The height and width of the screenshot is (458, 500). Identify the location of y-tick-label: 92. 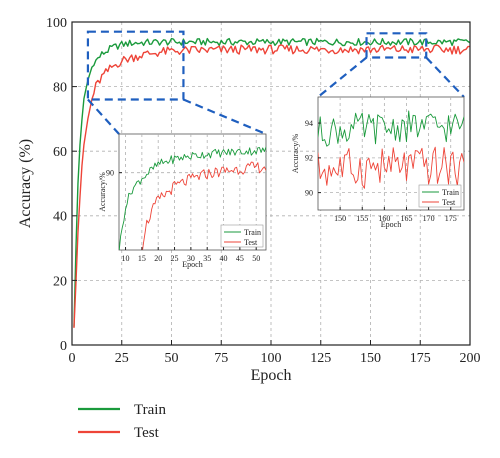
(309, 158).